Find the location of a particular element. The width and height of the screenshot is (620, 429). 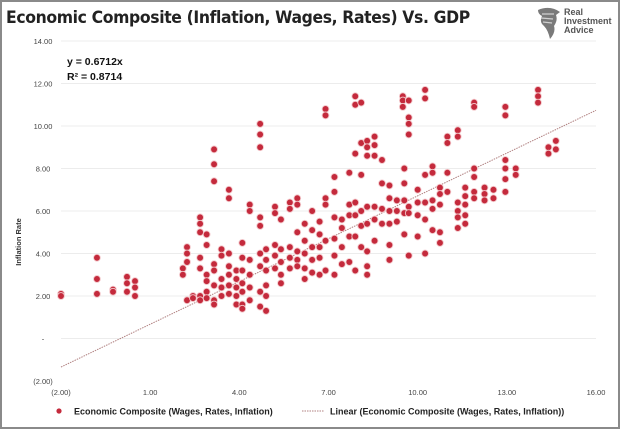

r-squared-label: R² = 0.8714 is located at coordinates (95, 77).